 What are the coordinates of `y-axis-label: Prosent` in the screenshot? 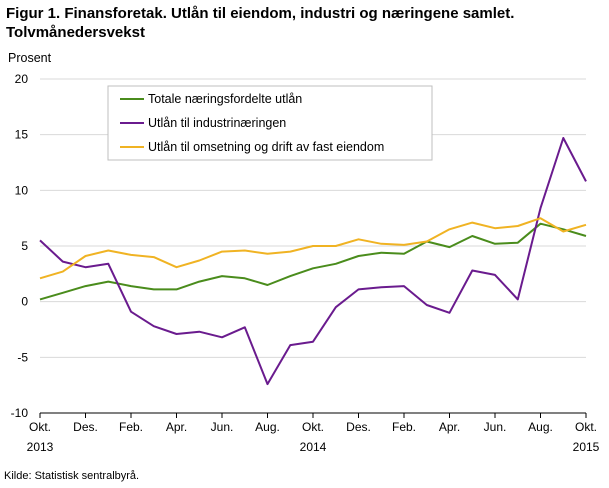 It's located at (30, 58).